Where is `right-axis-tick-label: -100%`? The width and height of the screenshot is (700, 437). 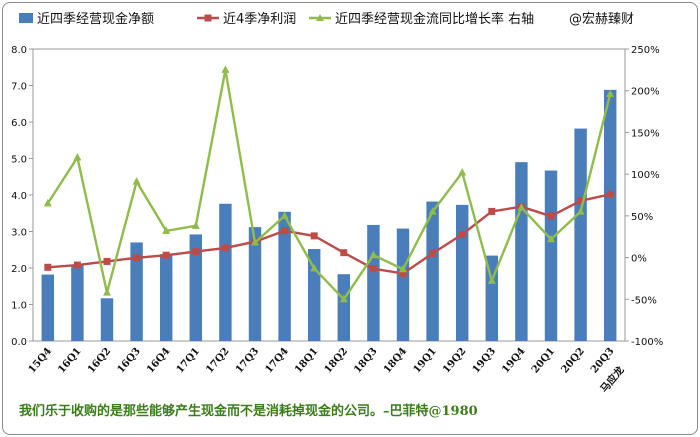
right-axis-tick-label: -100% is located at coordinates (647, 342).